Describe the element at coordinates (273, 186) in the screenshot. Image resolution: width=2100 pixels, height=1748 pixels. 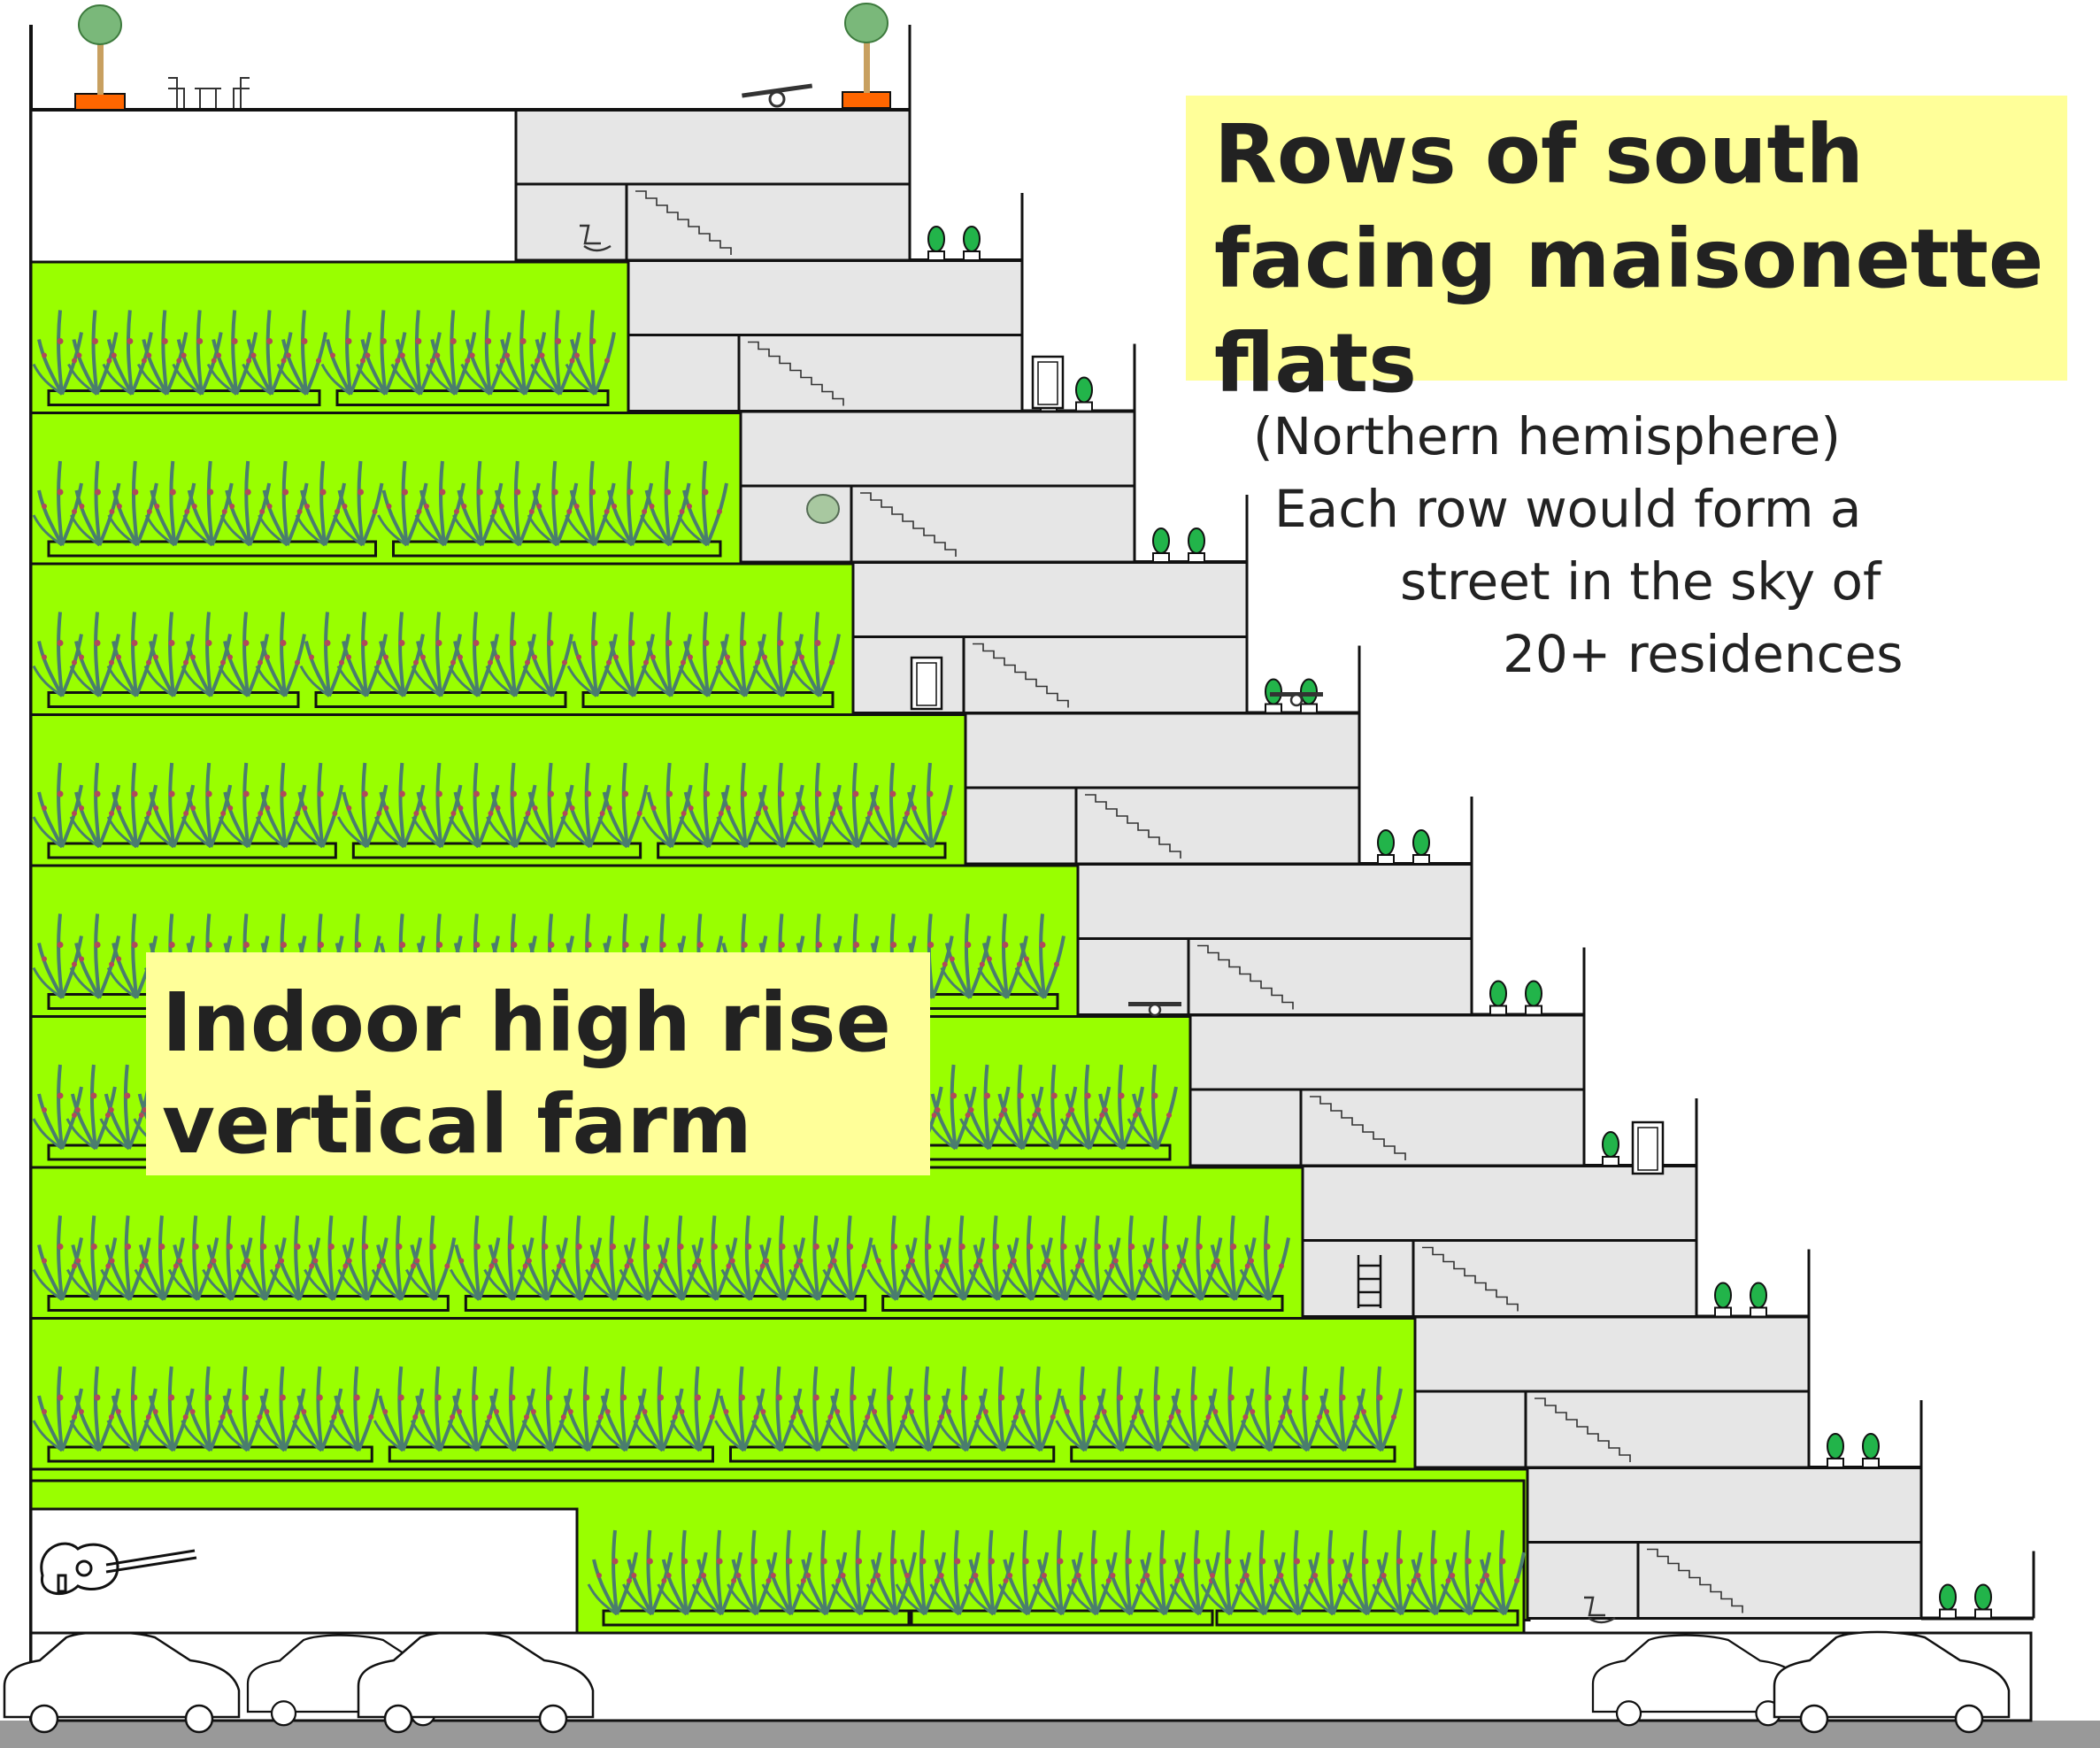
I see `roof-white-block` at that location.